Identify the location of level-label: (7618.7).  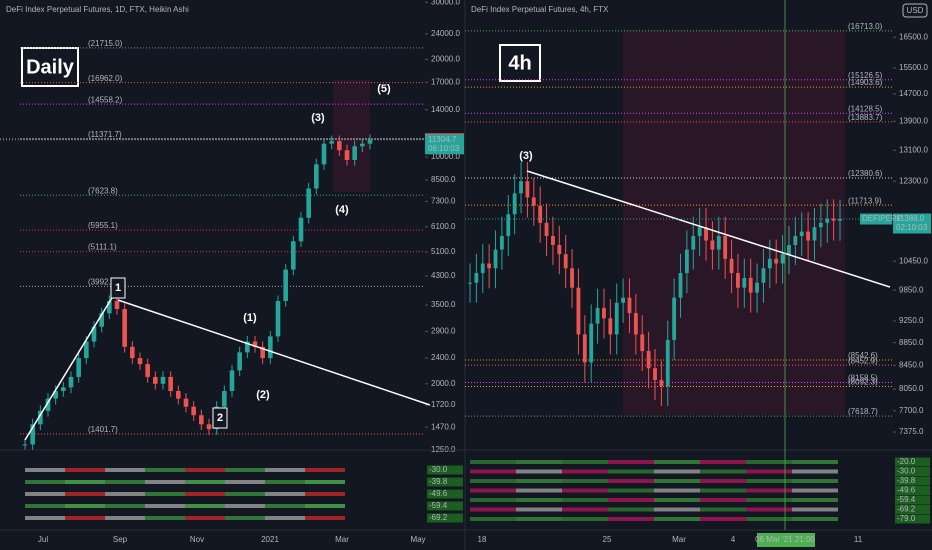
(863, 411).